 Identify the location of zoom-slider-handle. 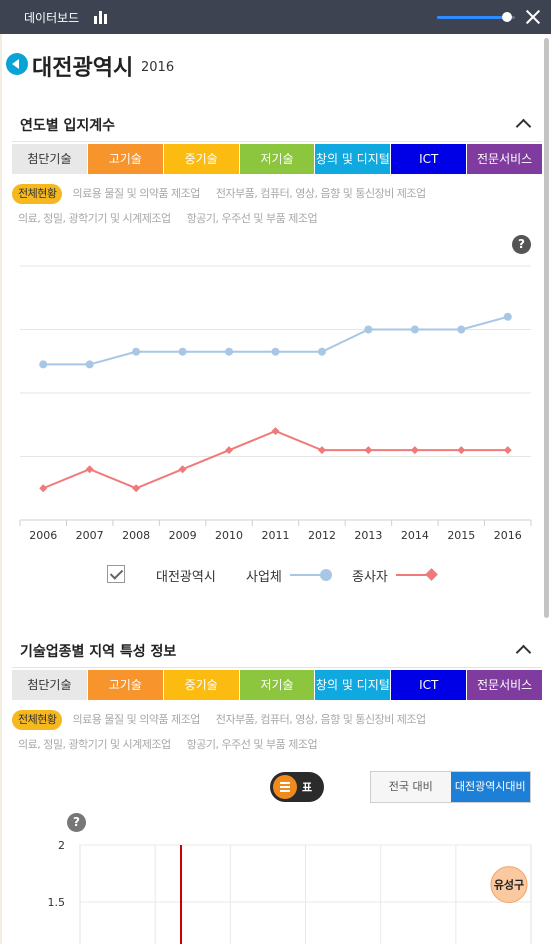
(507, 17).